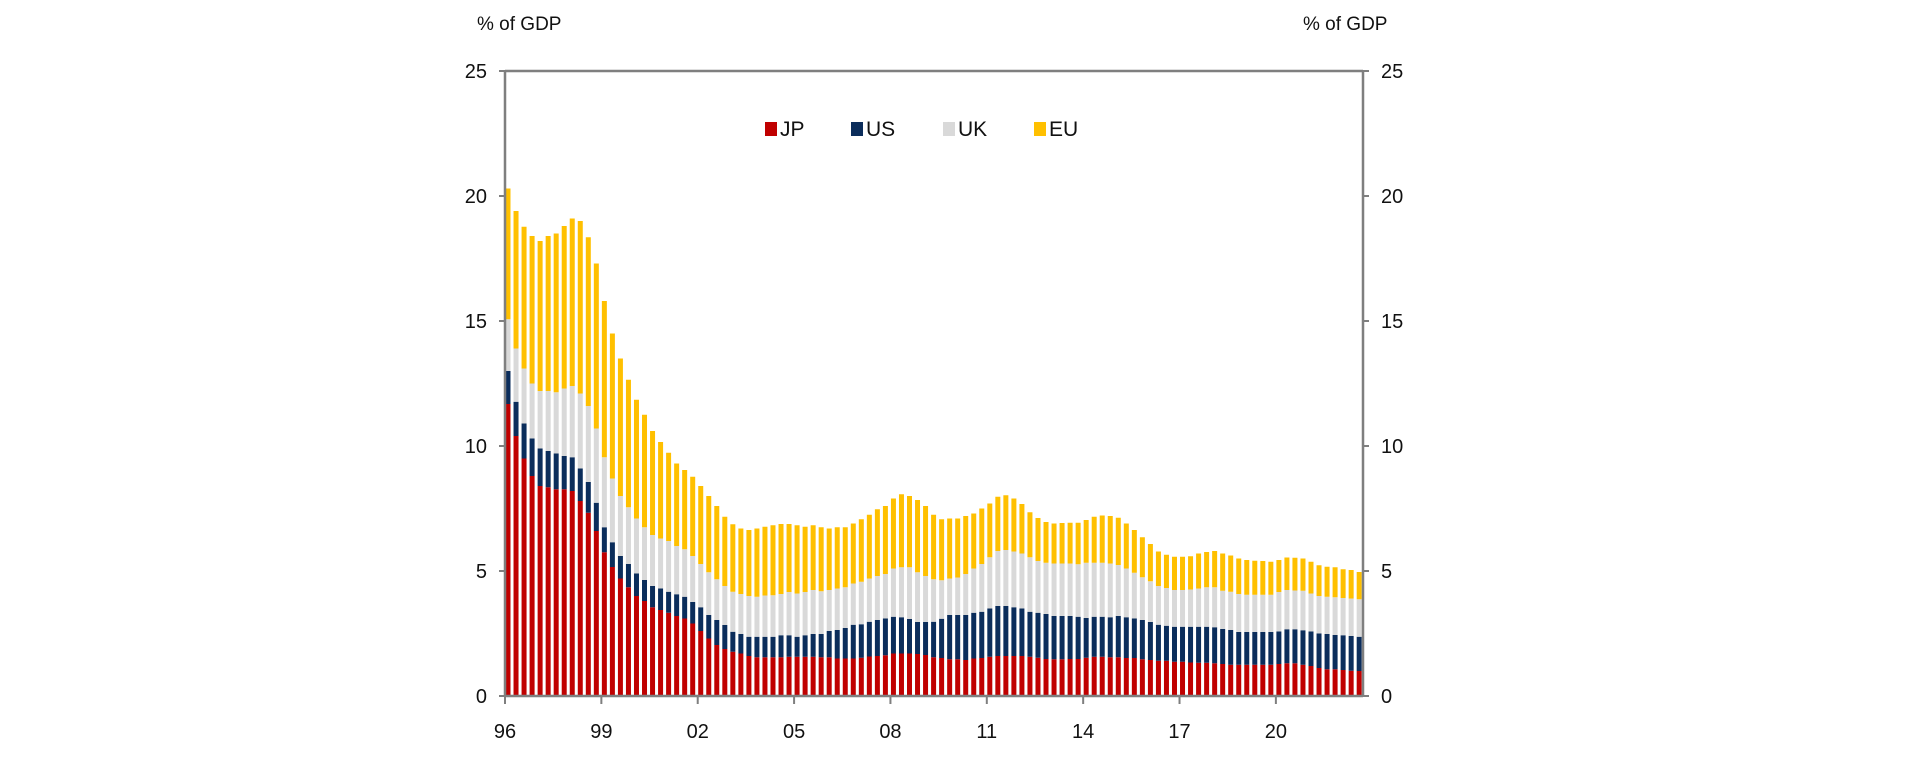  Describe the element at coordinates (880, 129) in the screenshot. I see `legend-label-us: US` at that location.